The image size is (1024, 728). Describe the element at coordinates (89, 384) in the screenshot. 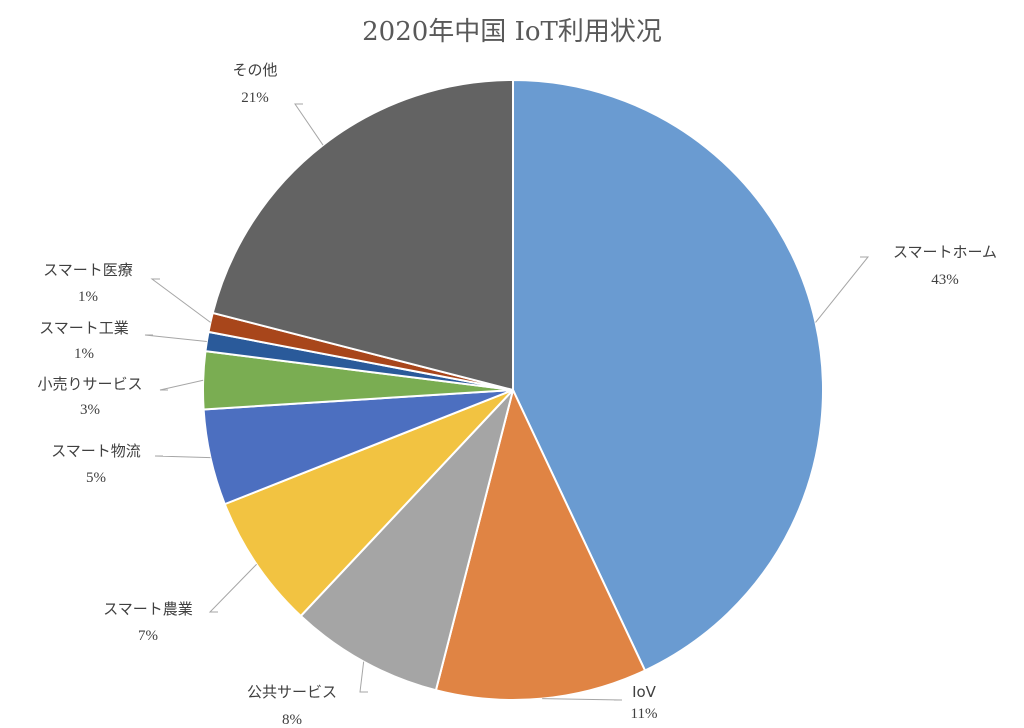

I see `slice-name-label-6: 小売りサービス` at that location.